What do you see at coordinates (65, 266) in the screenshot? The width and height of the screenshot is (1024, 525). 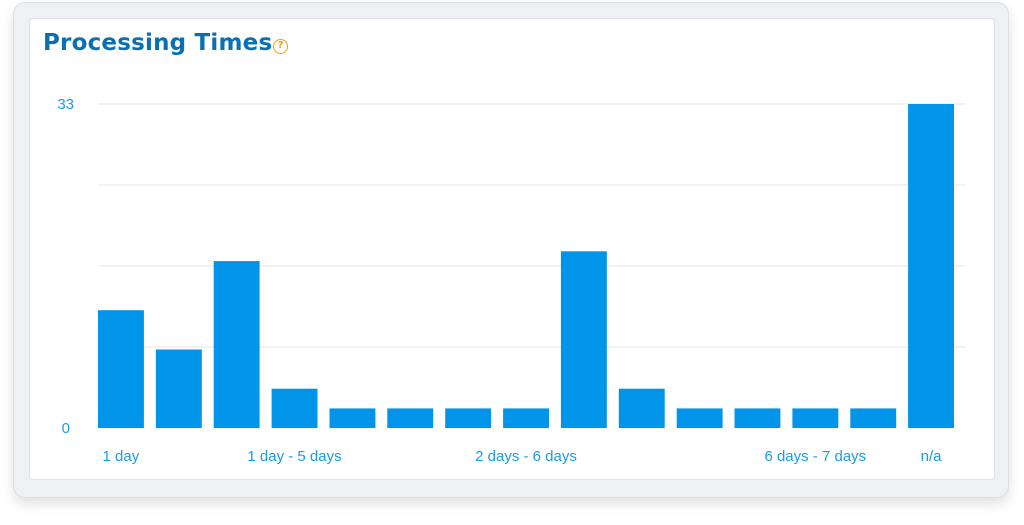 I see `y-axis-labels: 0 33` at bounding box center [65, 266].